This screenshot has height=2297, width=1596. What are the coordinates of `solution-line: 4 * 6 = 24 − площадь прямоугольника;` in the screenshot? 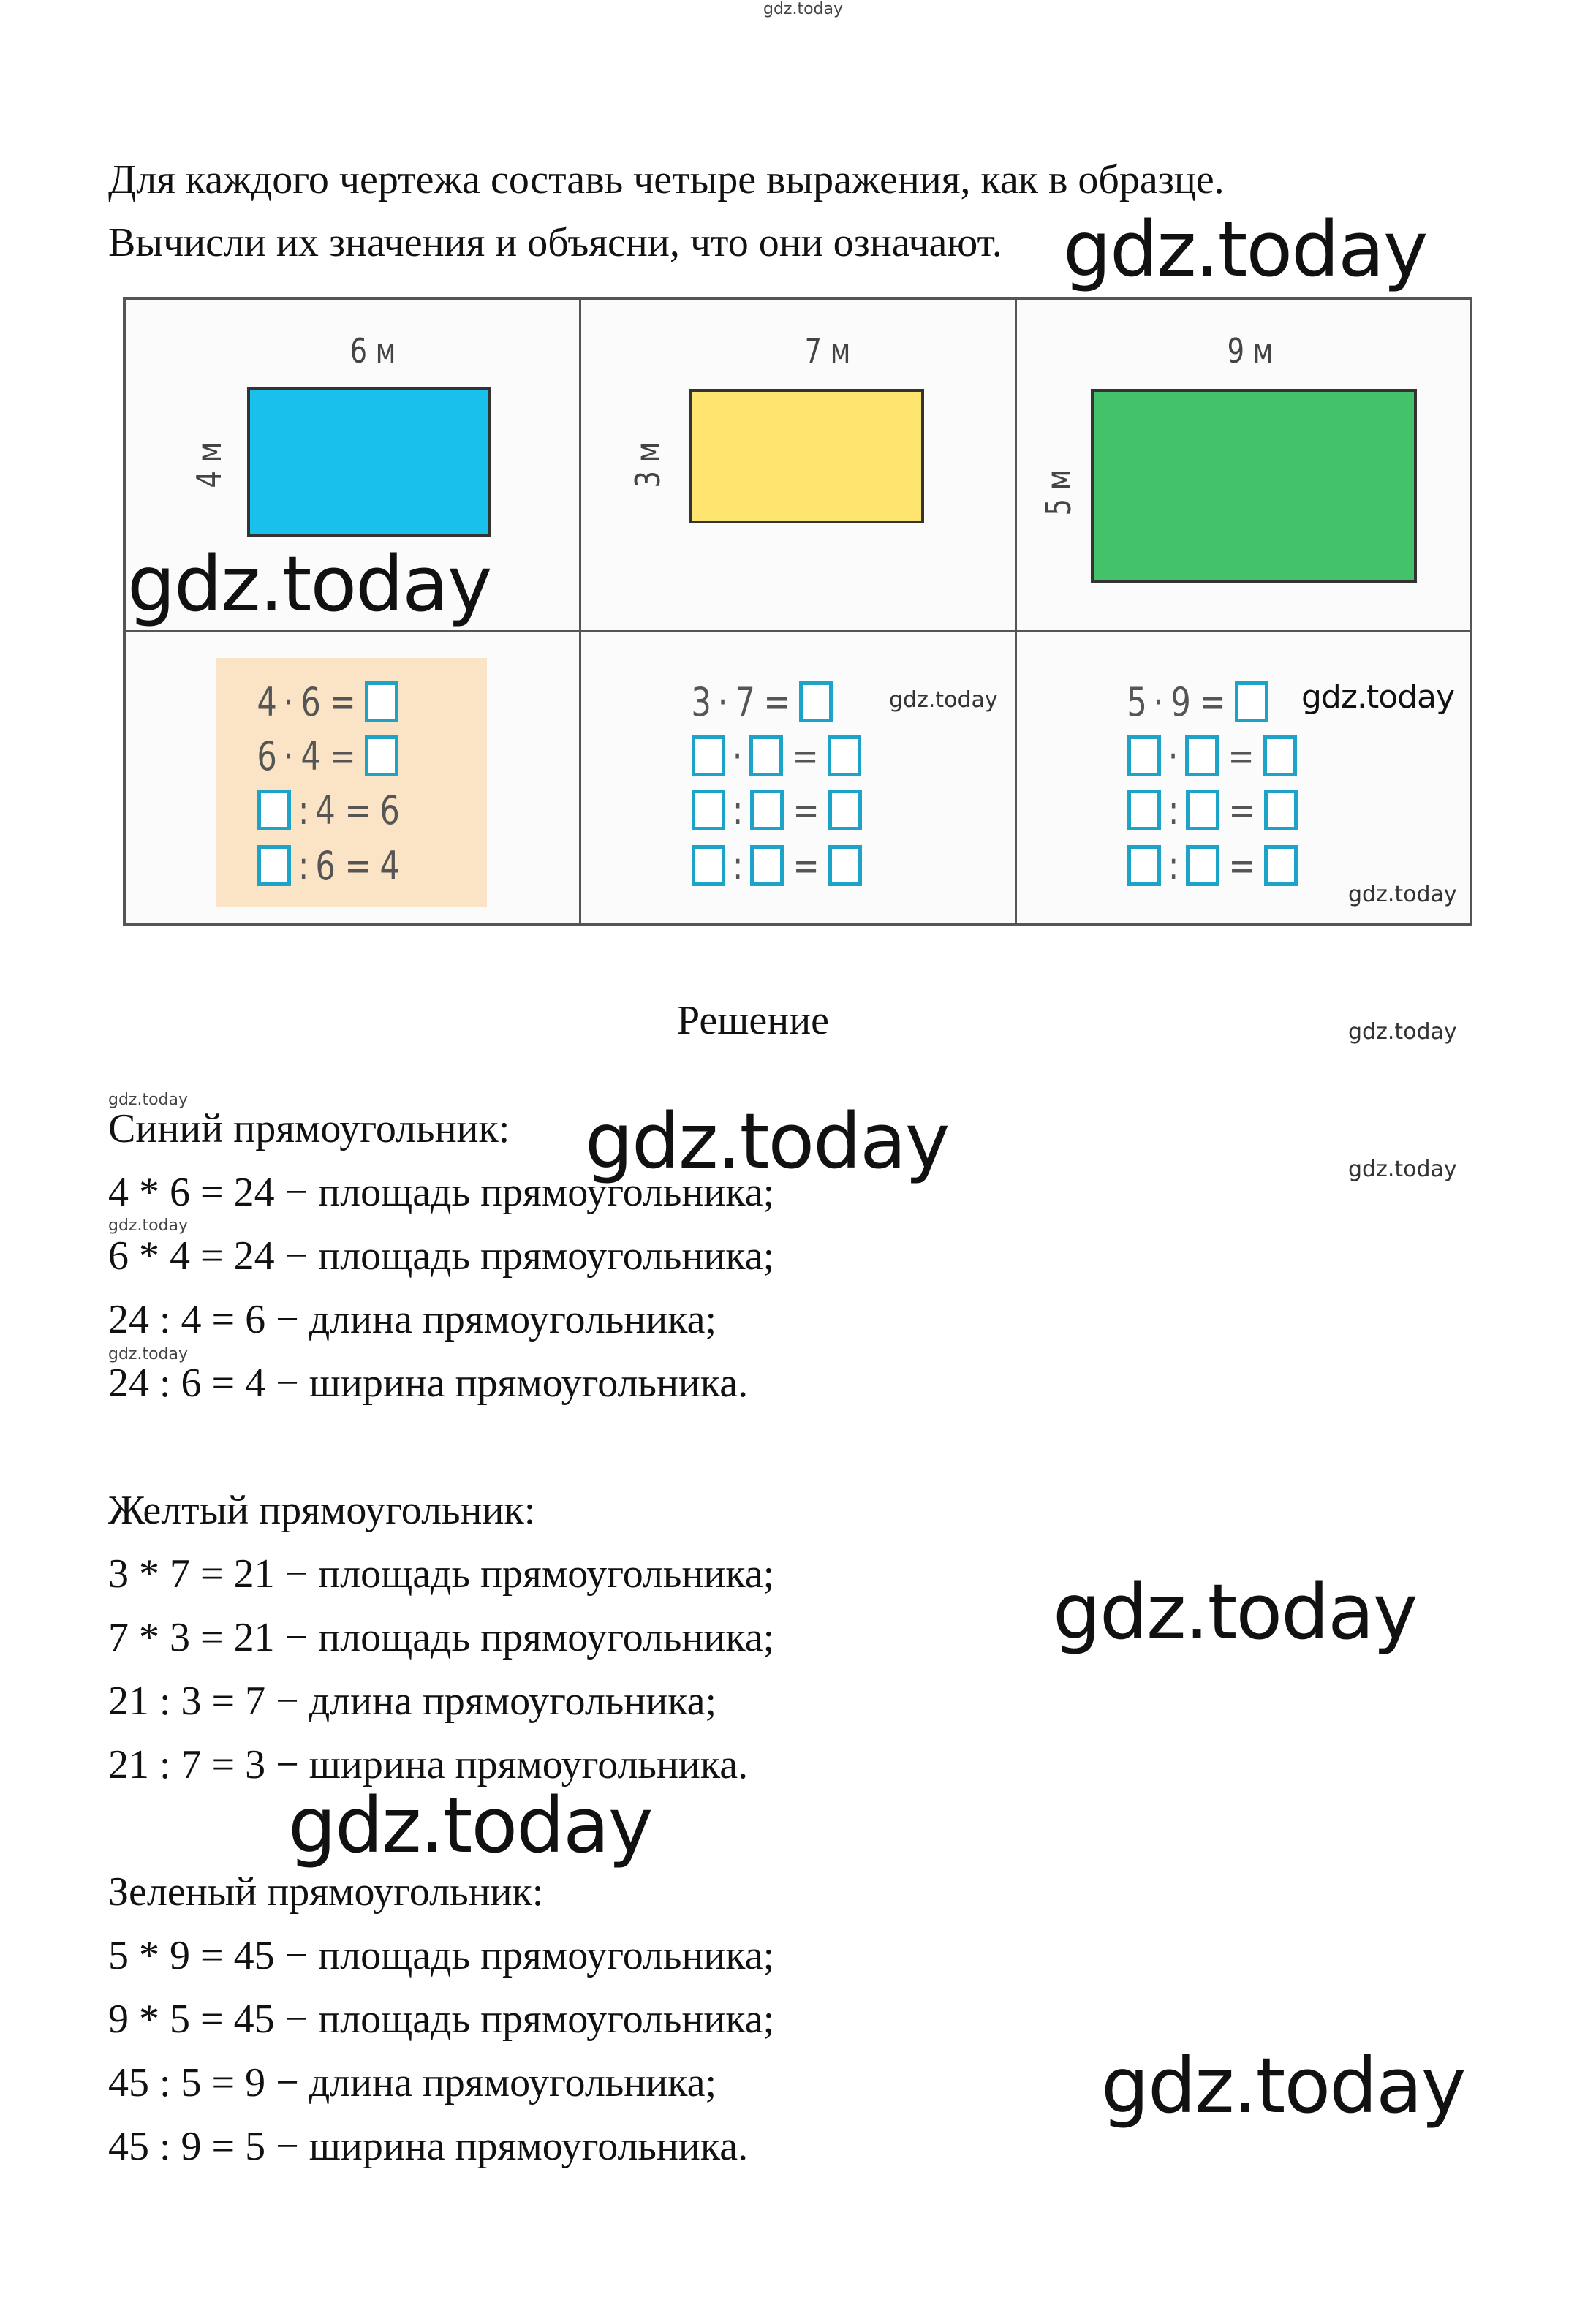 It's located at (442, 1192).